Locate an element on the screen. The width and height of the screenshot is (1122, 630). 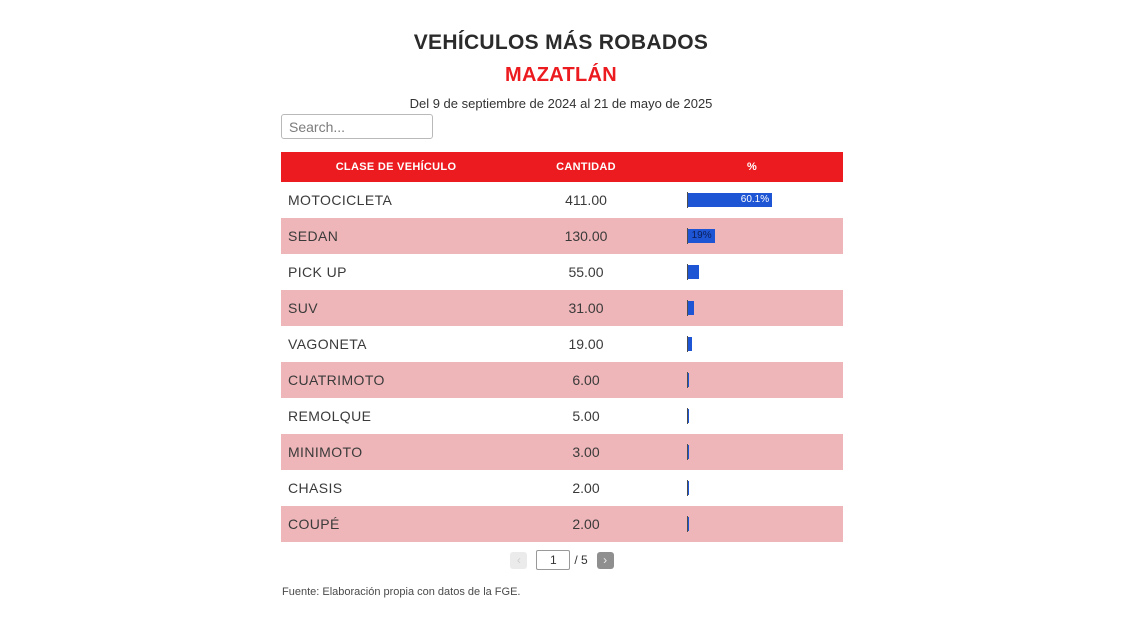
page-number-input is located at coordinates (553, 560).